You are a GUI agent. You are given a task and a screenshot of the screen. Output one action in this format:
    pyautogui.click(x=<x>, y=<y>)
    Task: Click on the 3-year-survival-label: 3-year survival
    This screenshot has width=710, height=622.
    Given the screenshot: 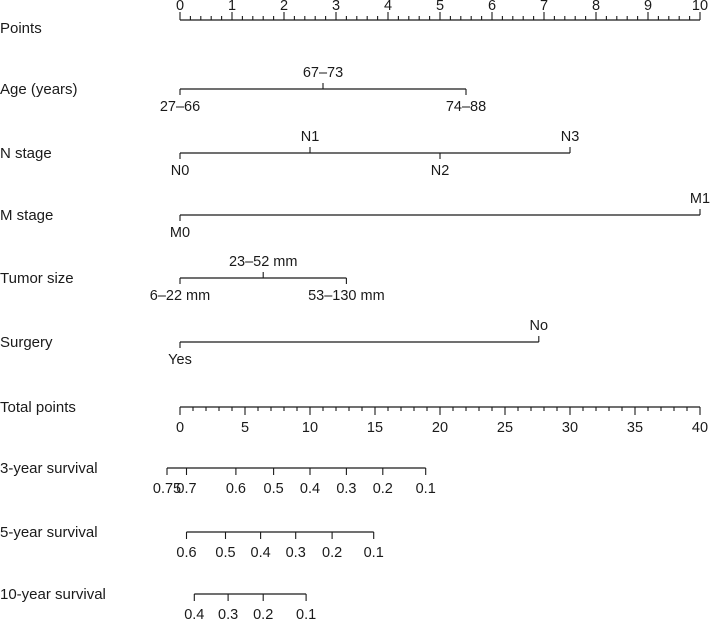 What is the action you would take?
    pyautogui.click(x=49, y=468)
    